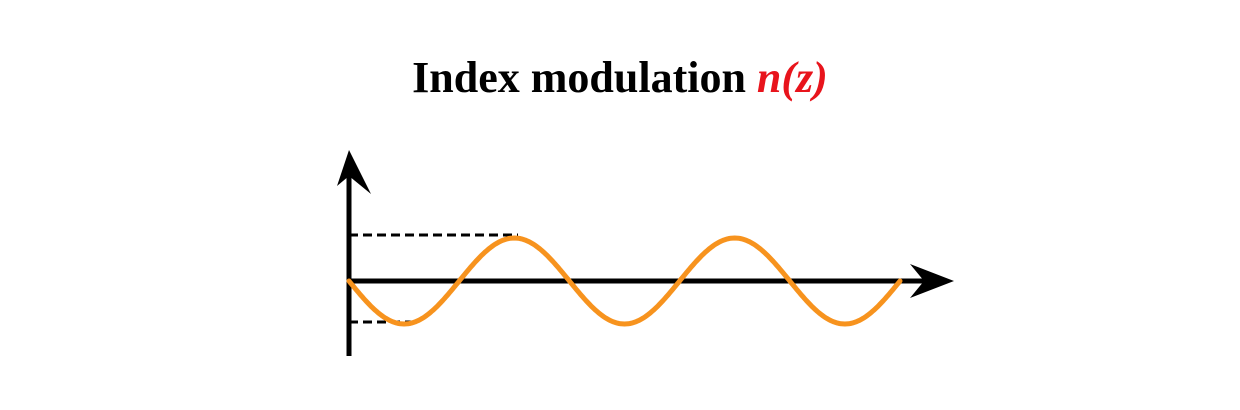 Image resolution: width=1240 pixels, height=410 pixels. I want to click on x-axis-arrowhead, so click(932, 281).